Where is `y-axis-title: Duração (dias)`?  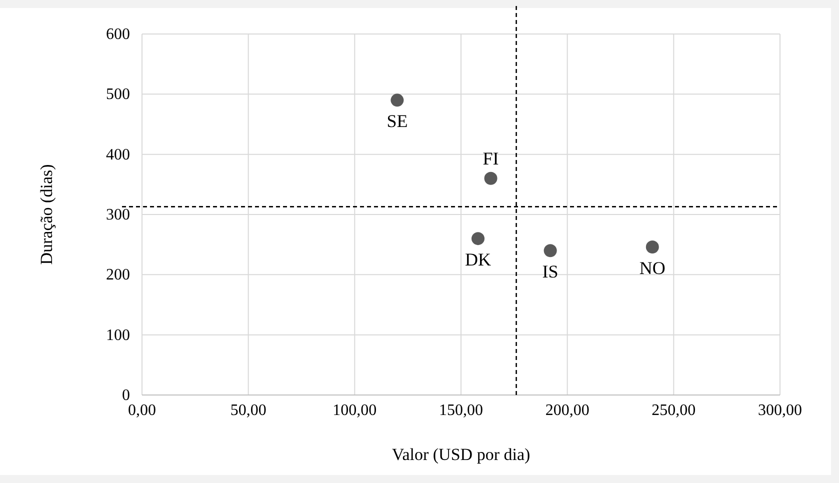
y-axis-title: Duração (dias) is located at coordinates (46, 214).